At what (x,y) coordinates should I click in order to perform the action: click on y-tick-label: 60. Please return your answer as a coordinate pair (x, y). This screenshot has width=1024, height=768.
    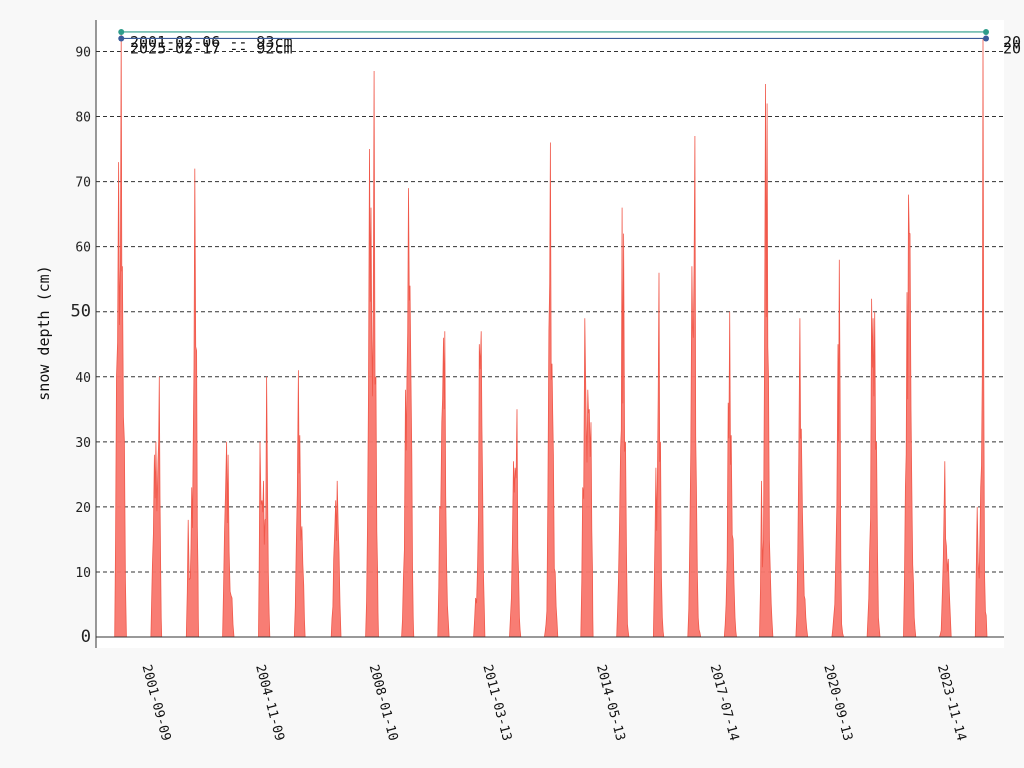
    Looking at the image, I should click on (83, 248).